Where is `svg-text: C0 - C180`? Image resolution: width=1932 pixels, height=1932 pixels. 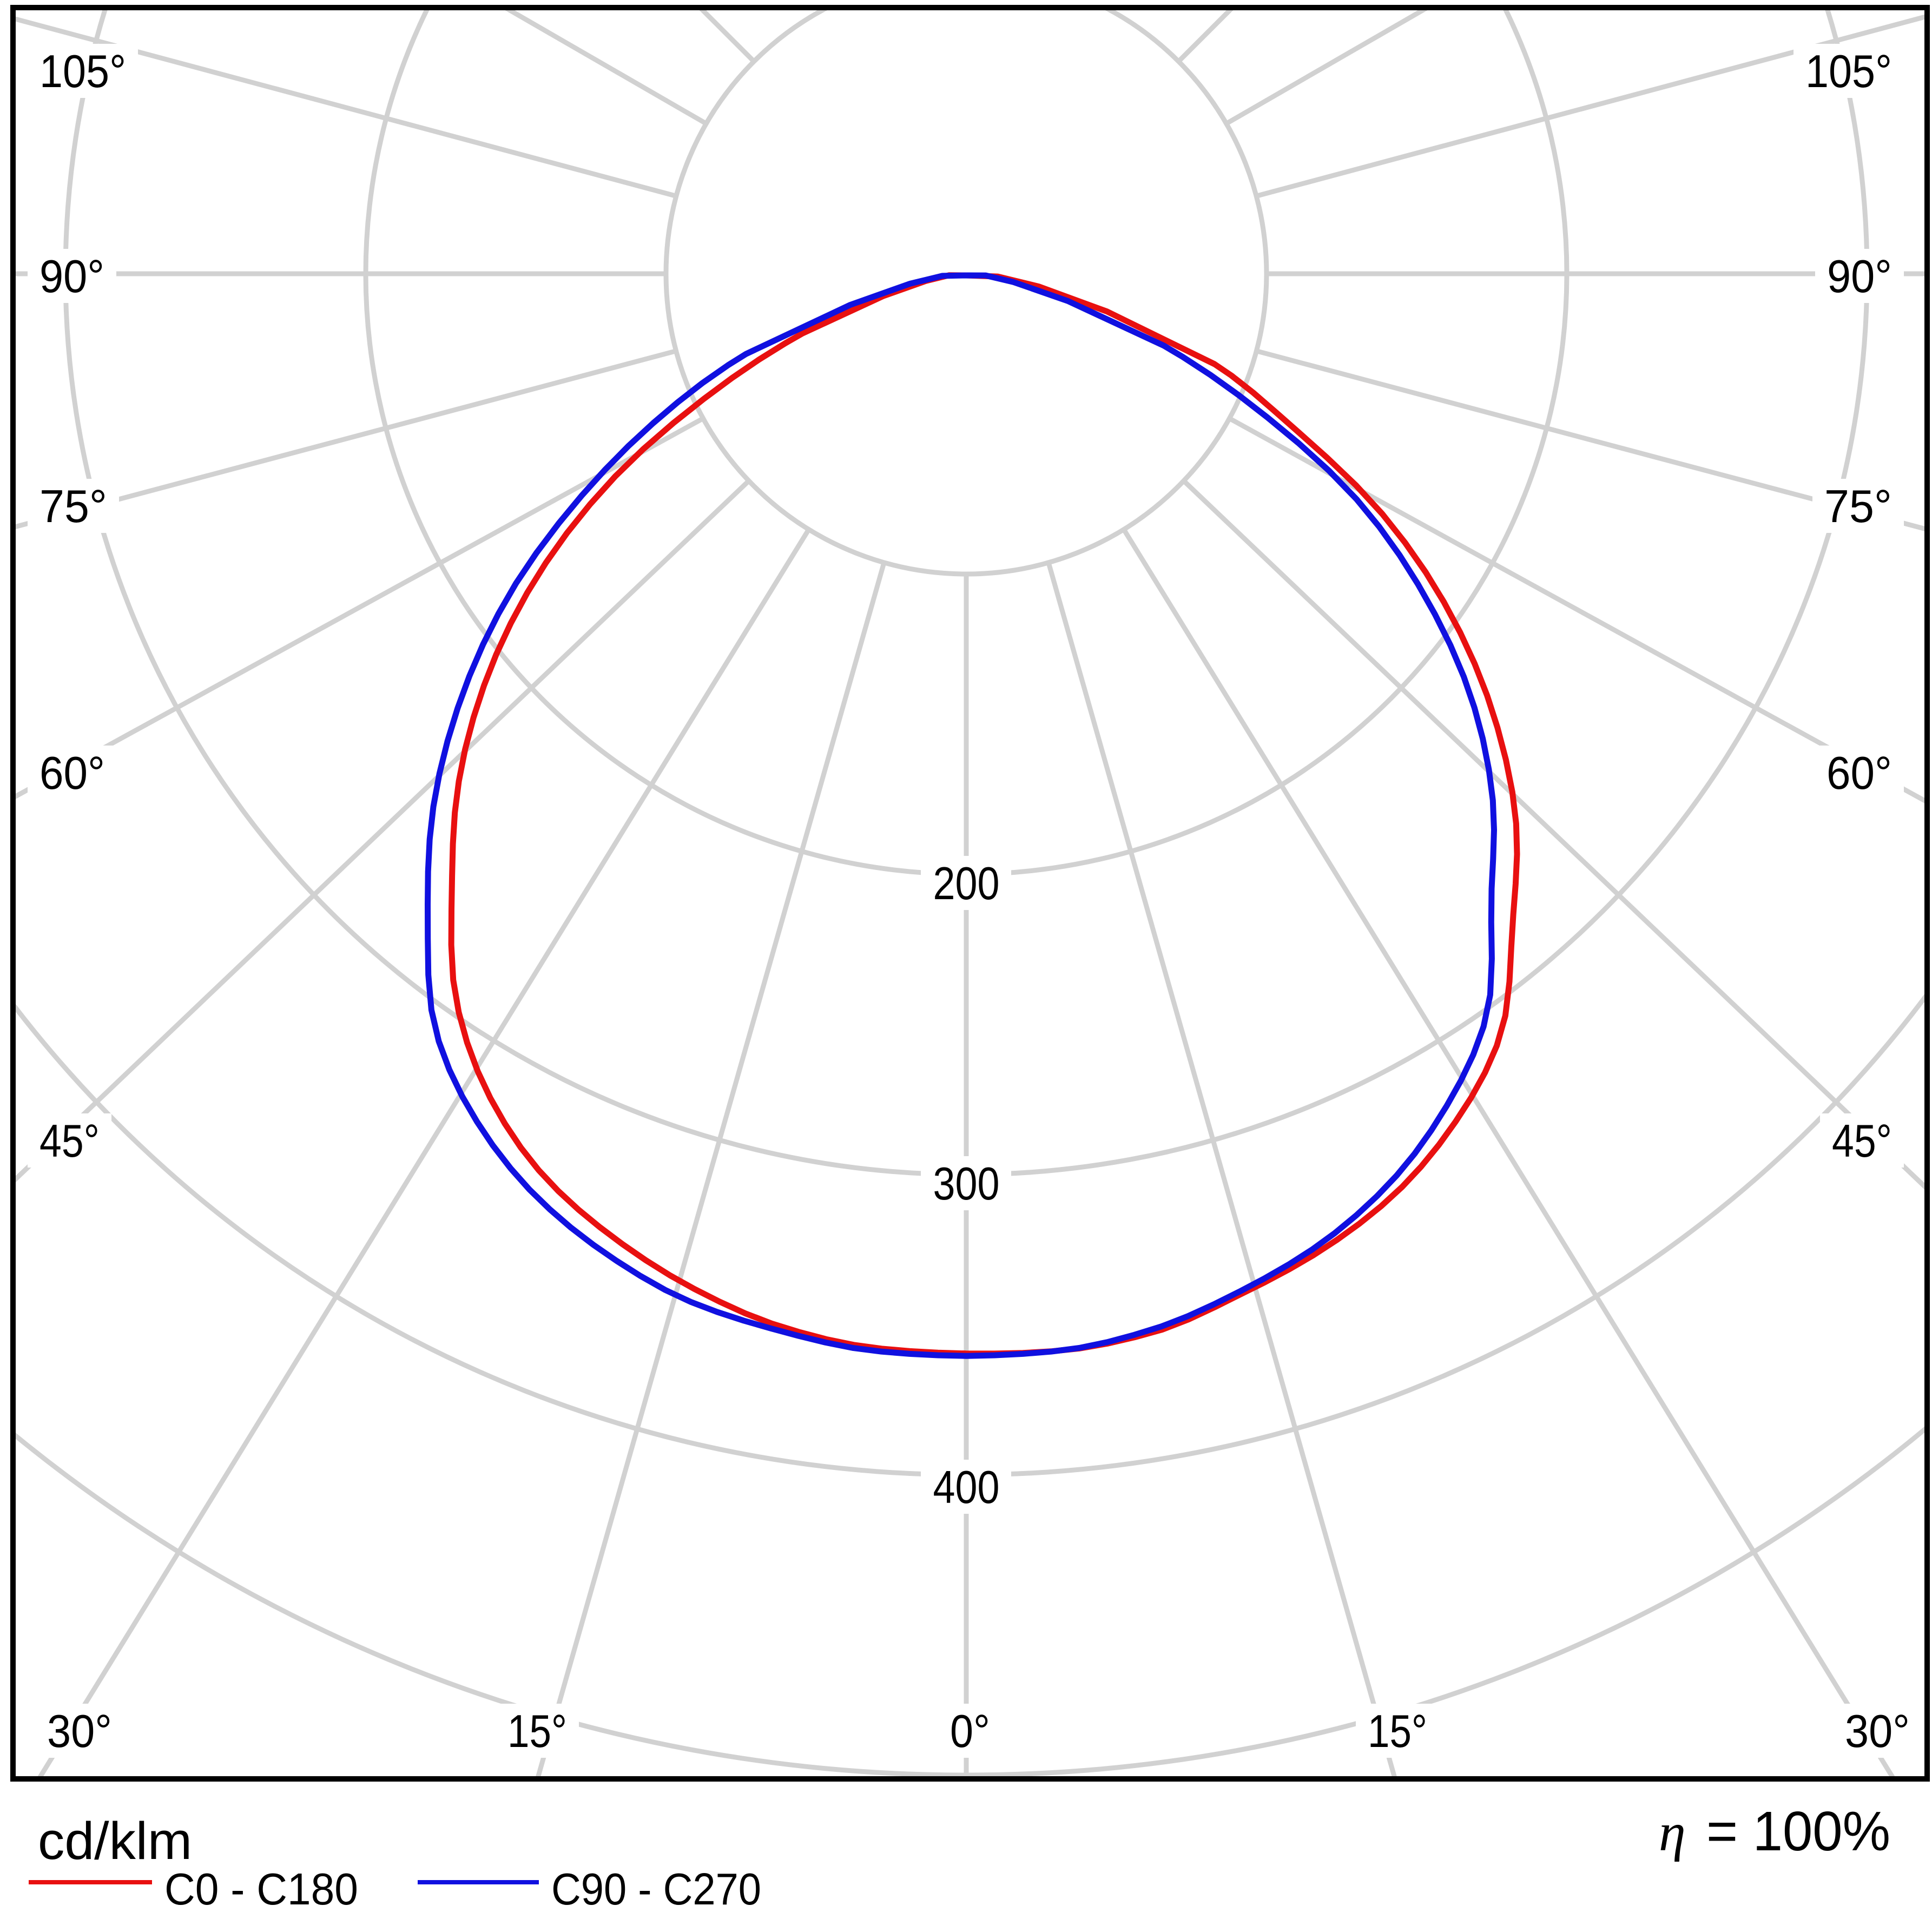 svg-text: C0 - C180 is located at coordinates (261, 1889).